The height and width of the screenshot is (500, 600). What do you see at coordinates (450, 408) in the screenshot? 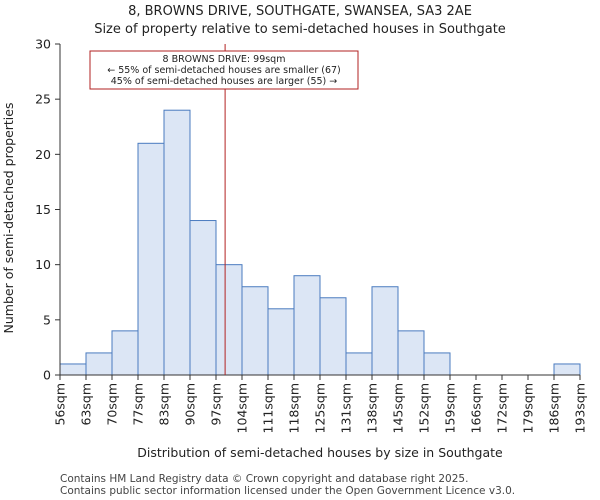
I see `x-tick-label: 159sqm` at bounding box center [450, 408].